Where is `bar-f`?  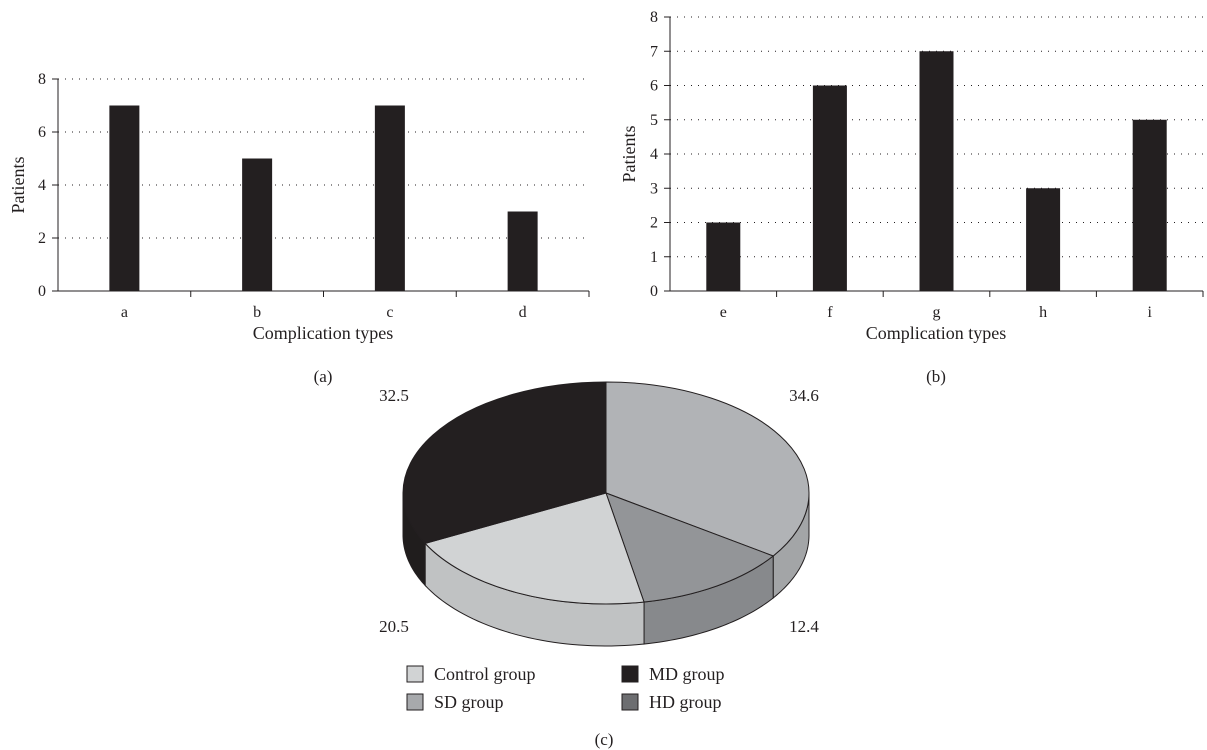 bar-f is located at coordinates (829, 188).